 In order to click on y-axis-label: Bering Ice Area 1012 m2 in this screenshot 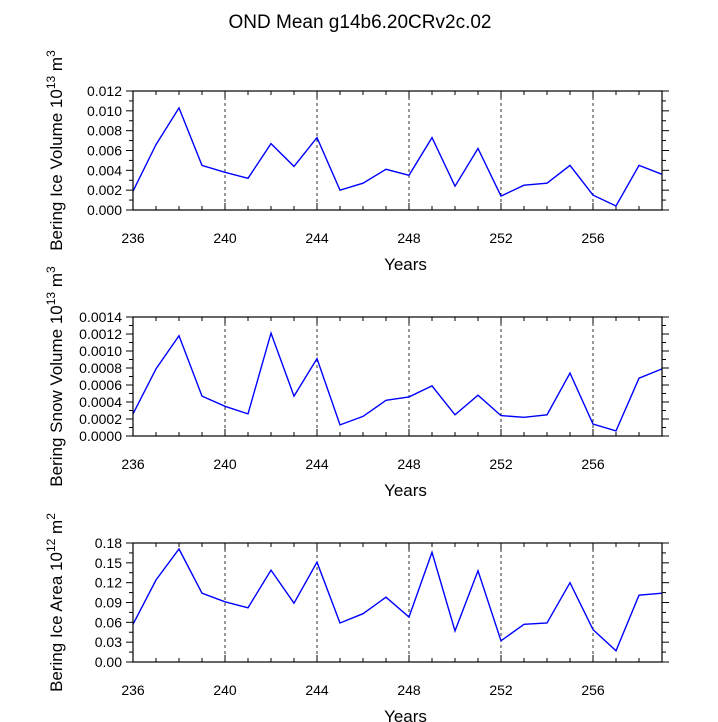, I will do `click(55, 602)`.